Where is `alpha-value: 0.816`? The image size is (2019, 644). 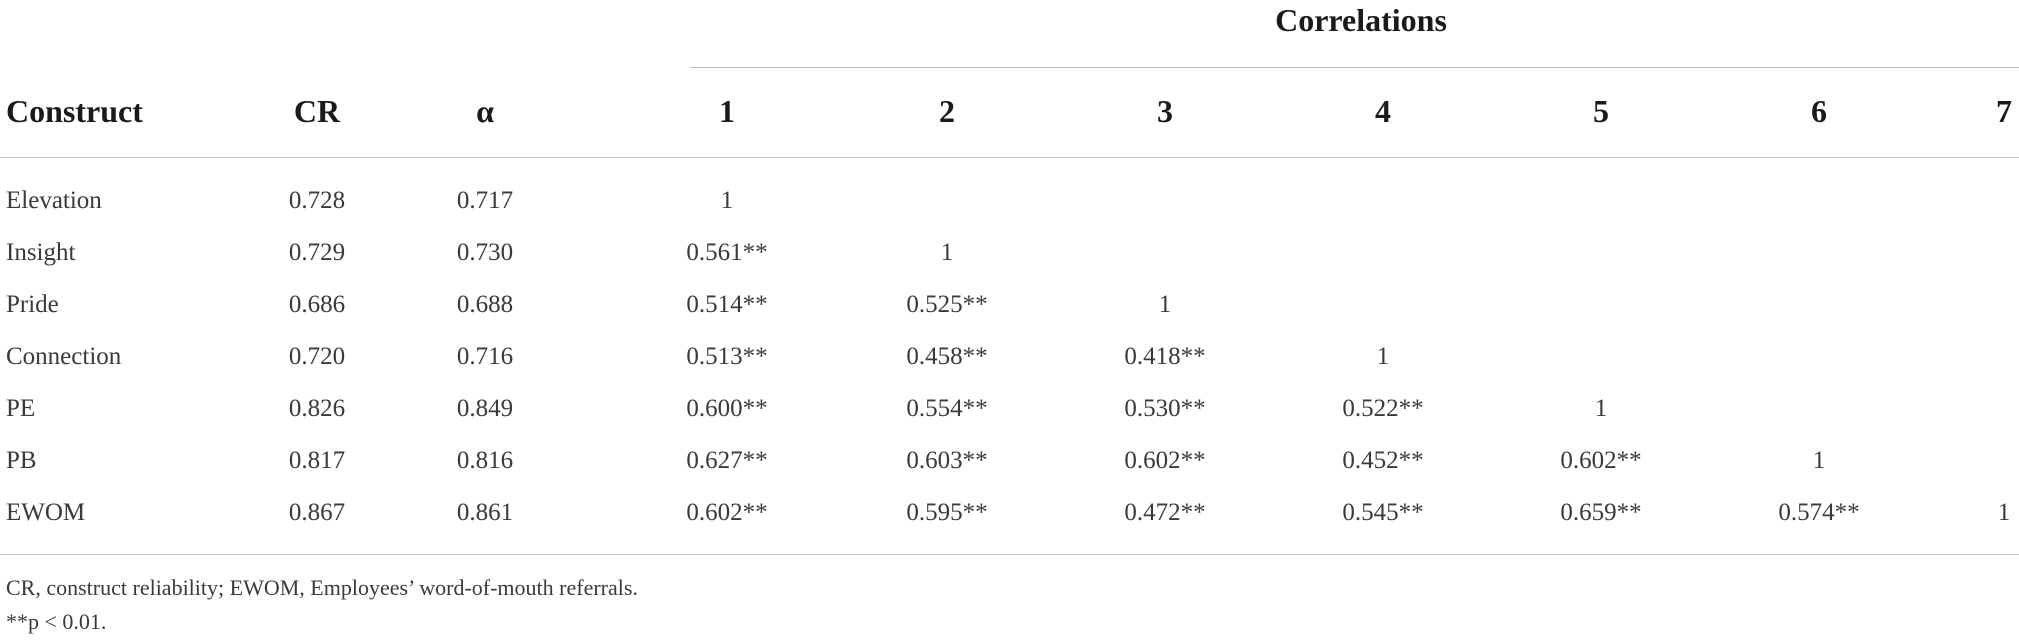 alpha-value: 0.816 is located at coordinates (485, 460).